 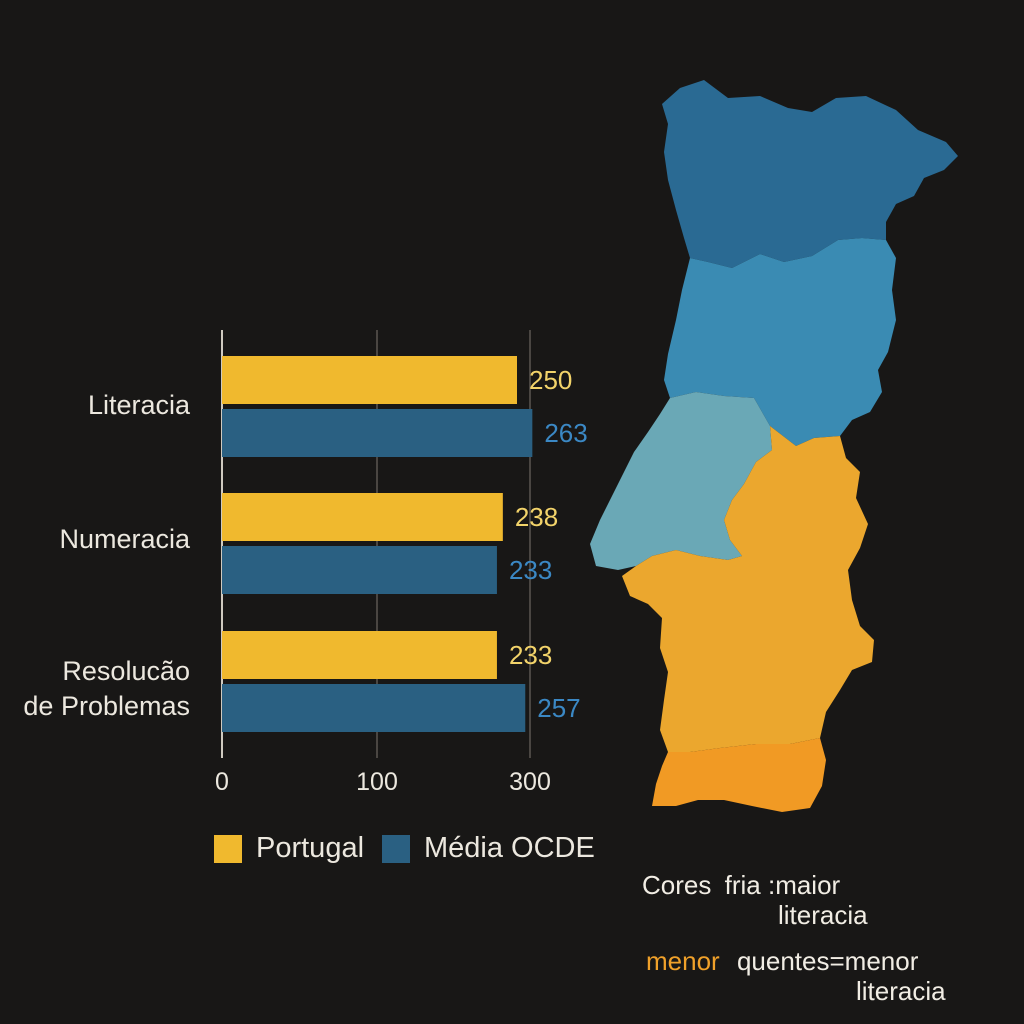 I want to click on chart-legend: Portugal Média OCDE, so click(x=404, y=848).